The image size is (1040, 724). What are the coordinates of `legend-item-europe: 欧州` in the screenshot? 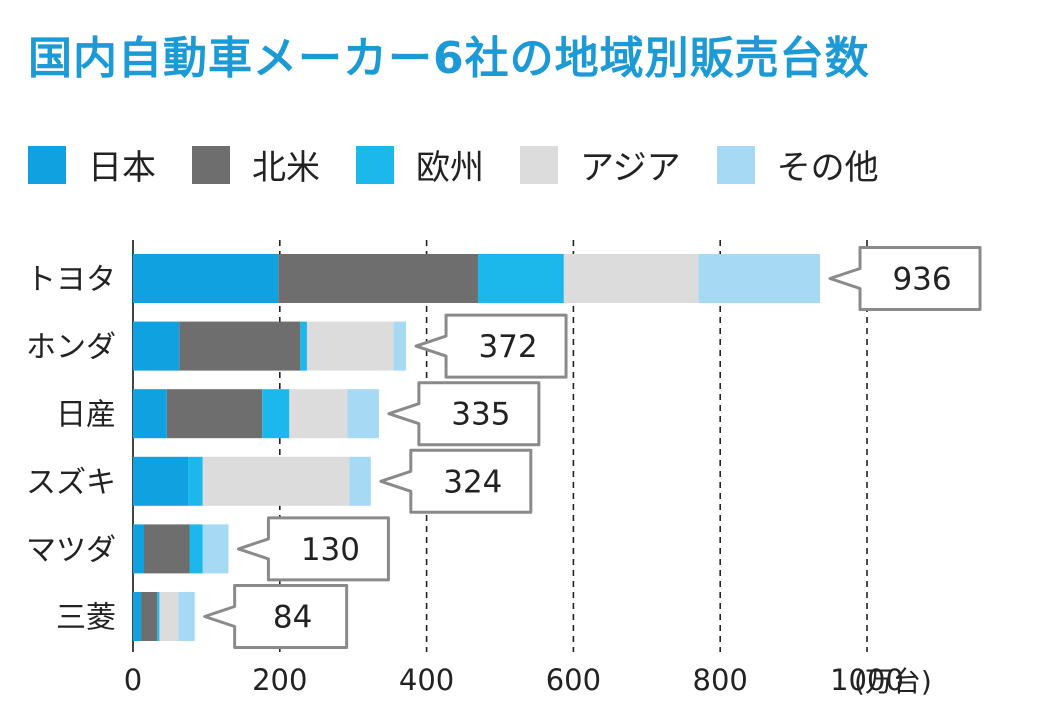 It's located at (420, 164).